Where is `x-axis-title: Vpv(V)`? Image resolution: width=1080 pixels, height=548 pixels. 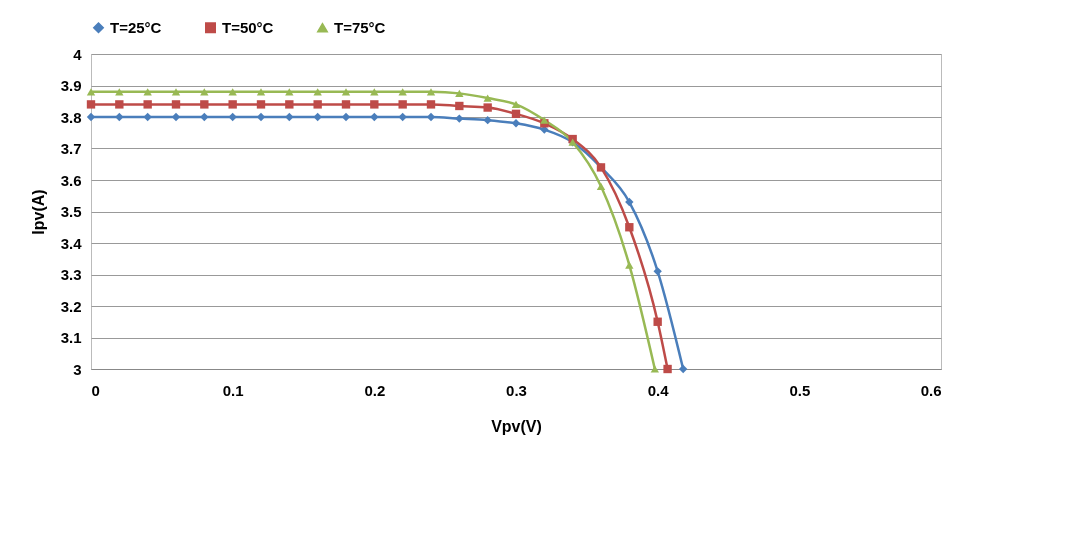
x-axis-title: Vpv(V) is located at coordinates (516, 426).